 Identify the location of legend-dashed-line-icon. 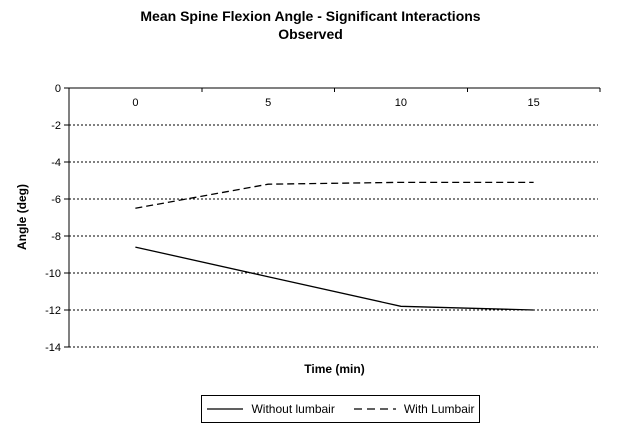
(374, 409).